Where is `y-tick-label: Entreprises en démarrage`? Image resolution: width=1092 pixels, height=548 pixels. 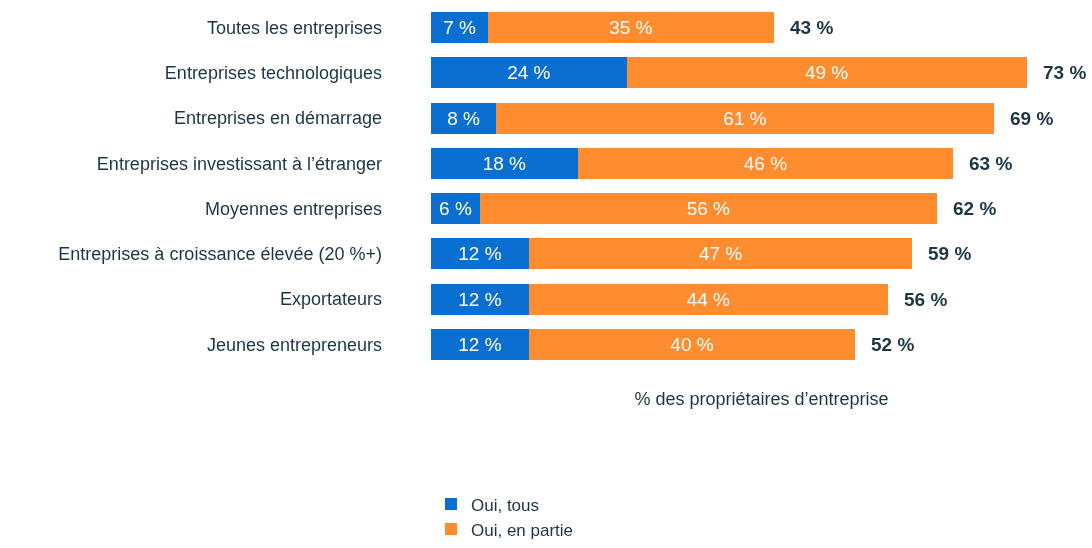 y-tick-label: Entreprises en démarrage is located at coordinates (277, 118).